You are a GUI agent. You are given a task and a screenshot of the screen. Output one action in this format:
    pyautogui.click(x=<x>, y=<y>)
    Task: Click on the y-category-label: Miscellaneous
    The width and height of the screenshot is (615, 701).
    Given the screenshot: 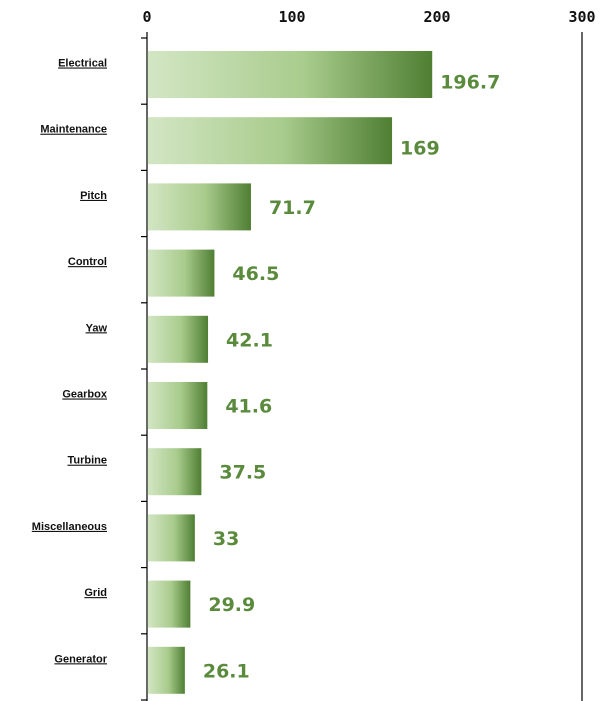 What is the action you would take?
    pyautogui.click(x=69, y=527)
    